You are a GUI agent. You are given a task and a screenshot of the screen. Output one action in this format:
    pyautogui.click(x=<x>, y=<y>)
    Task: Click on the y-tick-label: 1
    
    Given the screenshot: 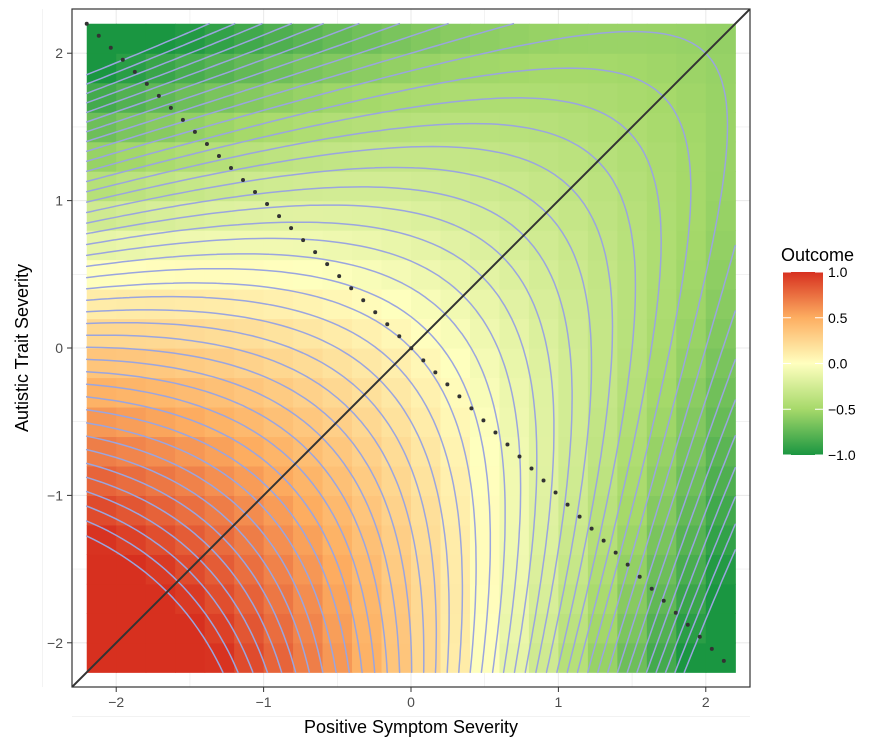 What is the action you would take?
    pyautogui.click(x=59, y=201)
    